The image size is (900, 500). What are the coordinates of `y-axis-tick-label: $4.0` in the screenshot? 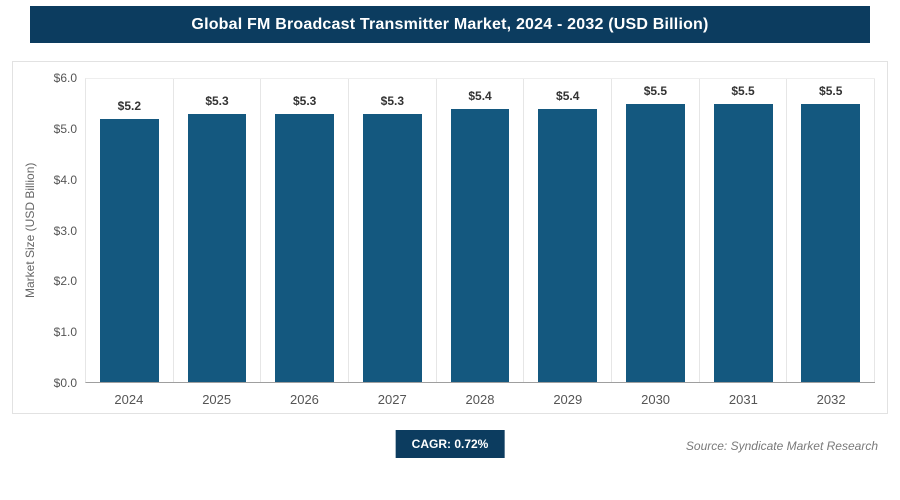 It's located at (65, 179).